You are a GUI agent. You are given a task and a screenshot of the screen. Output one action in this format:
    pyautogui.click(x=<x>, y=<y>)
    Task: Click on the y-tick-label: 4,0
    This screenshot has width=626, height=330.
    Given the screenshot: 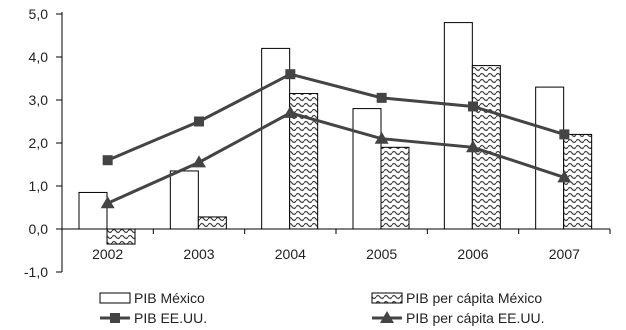 What is the action you would take?
    pyautogui.click(x=39, y=57)
    